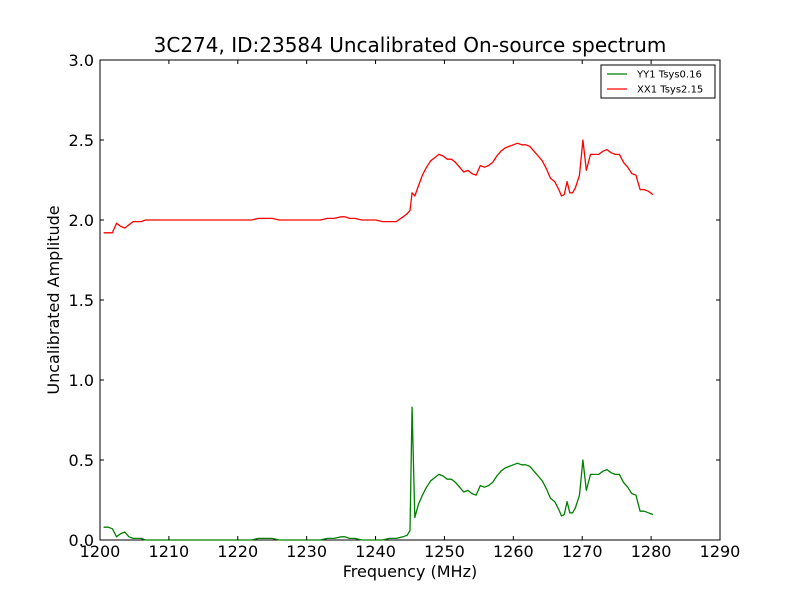 Image resolution: width=800 pixels, height=600 pixels. Describe the element at coordinates (81, 60) in the screenshot. I see `y-tick-label-6: 3.0` at that location.